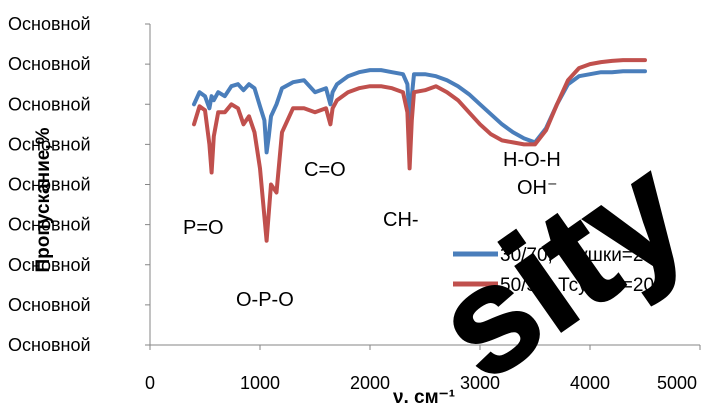 Image resolution: width=717 pixels, height=403 pixels. Describe the element at coordinates (43, 199) in the screenshot. I see `y-axis-title: Пропускание,%` at that location.